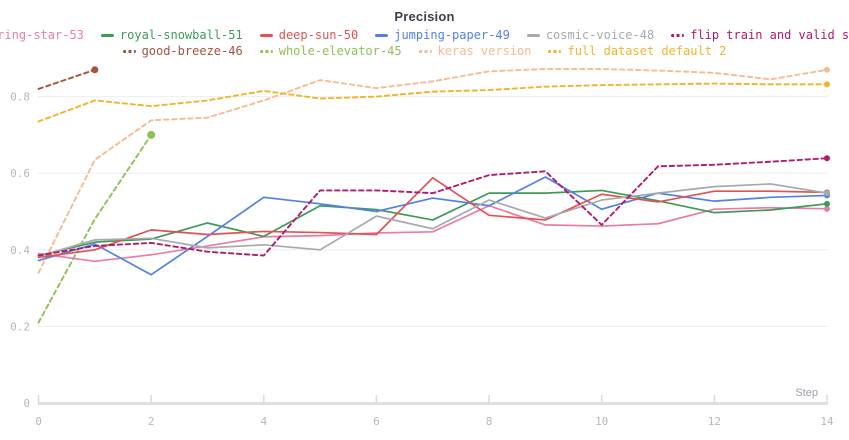  What do you see at coordinates (181, 35) in the screenshot?
I see `legend-label: royal-snowball-51` at bounding box center [181, 35].